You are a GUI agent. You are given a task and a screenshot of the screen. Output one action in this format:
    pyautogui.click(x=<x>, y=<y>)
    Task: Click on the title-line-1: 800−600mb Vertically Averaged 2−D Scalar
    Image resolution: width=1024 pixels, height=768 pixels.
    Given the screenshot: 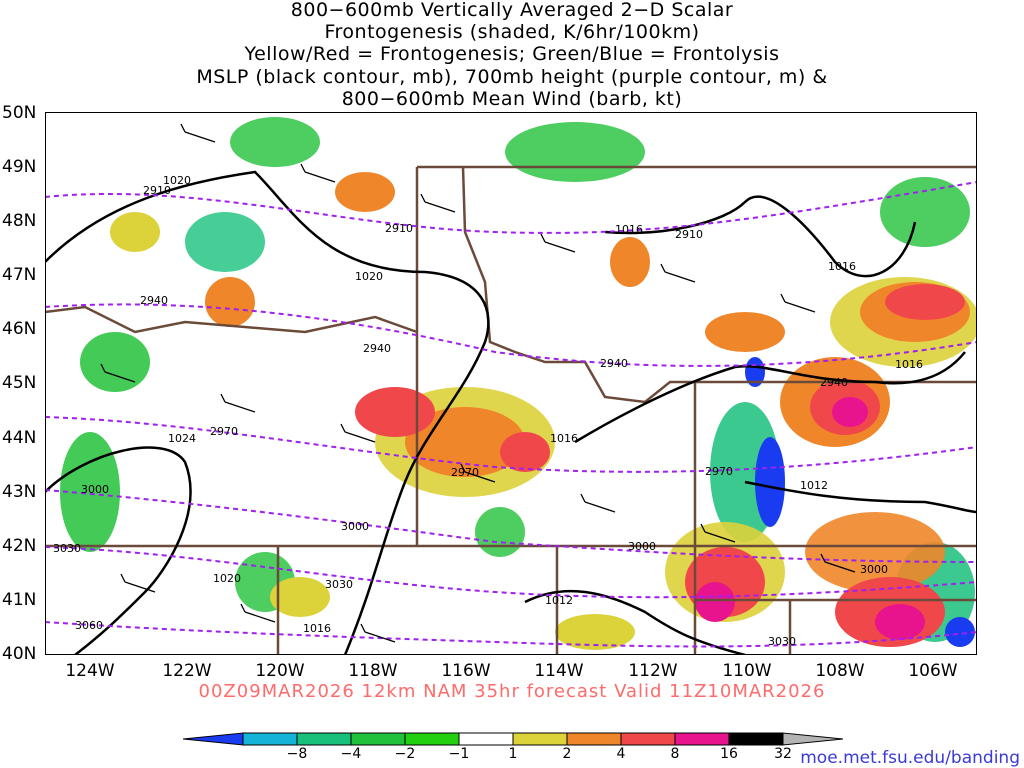 What is the action you would take?
    pyautogui.click(x=512, y=10)
    